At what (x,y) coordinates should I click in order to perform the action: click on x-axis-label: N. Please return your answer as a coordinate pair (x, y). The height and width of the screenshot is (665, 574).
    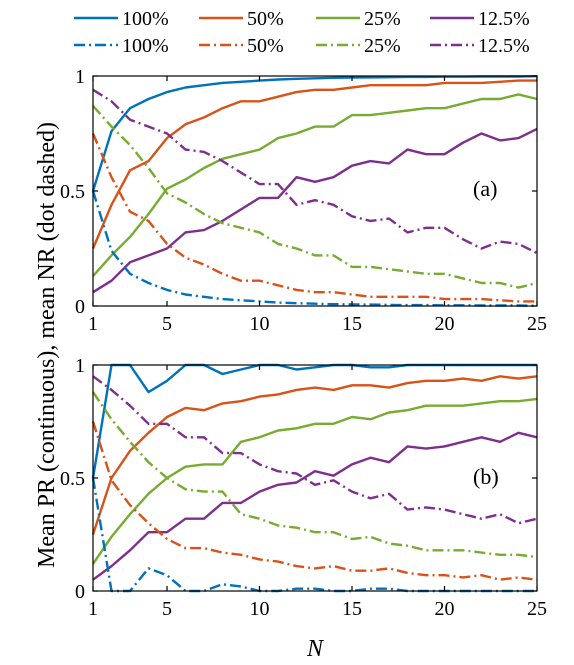
    Looking at the image, I should click on (315, 649).